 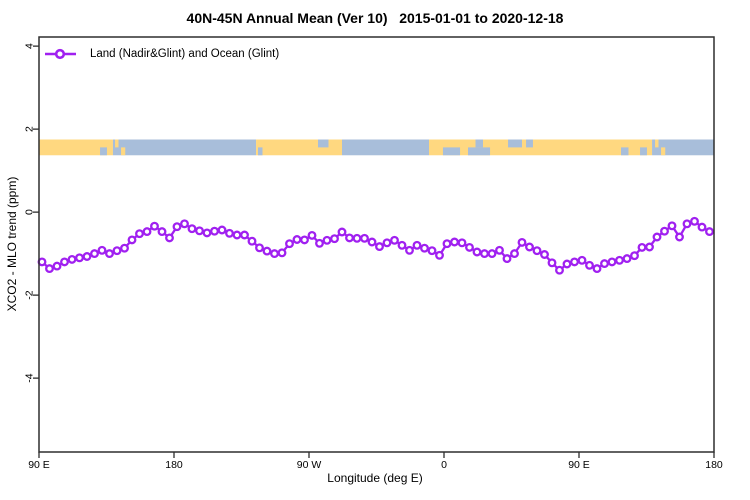 What do you see at coordinates (60, 54) in the screenshot?
I see `legend-series-marker-icon` at bounding box center [60, 54].